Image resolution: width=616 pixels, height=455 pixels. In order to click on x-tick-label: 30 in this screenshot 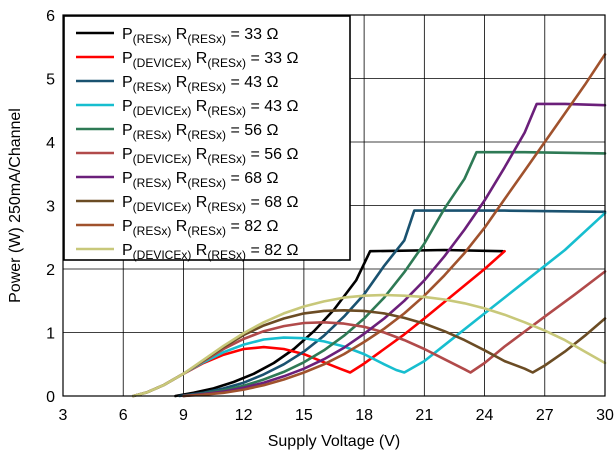, I will do `click(605, 415)`.